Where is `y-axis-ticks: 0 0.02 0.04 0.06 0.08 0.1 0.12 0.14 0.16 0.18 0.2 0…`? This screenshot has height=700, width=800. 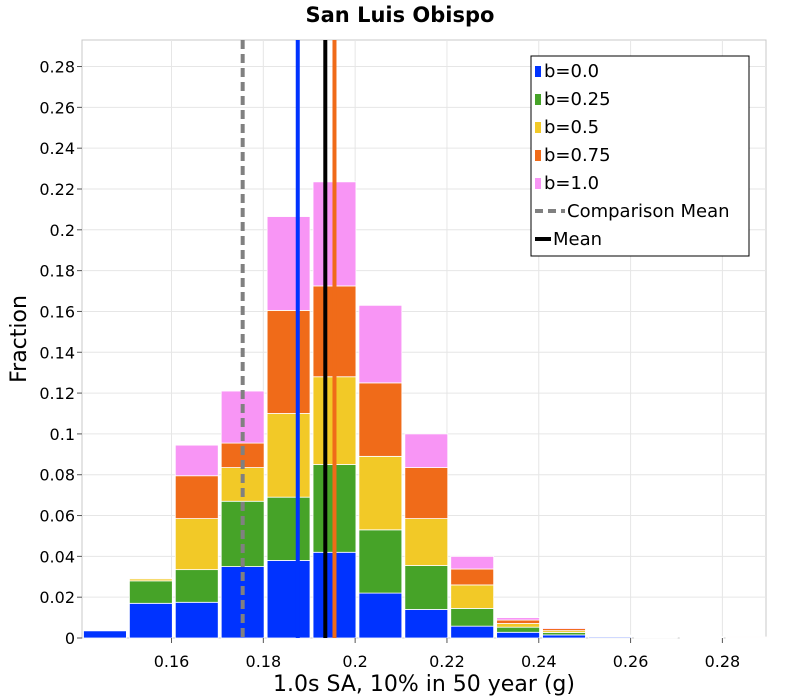
y-axis-ticks: 0 0.02 0.04 0.06 0.08 0.1 0.12 0.14 0.16 0.18 0.2 0… is located at coordinates (60, 353).